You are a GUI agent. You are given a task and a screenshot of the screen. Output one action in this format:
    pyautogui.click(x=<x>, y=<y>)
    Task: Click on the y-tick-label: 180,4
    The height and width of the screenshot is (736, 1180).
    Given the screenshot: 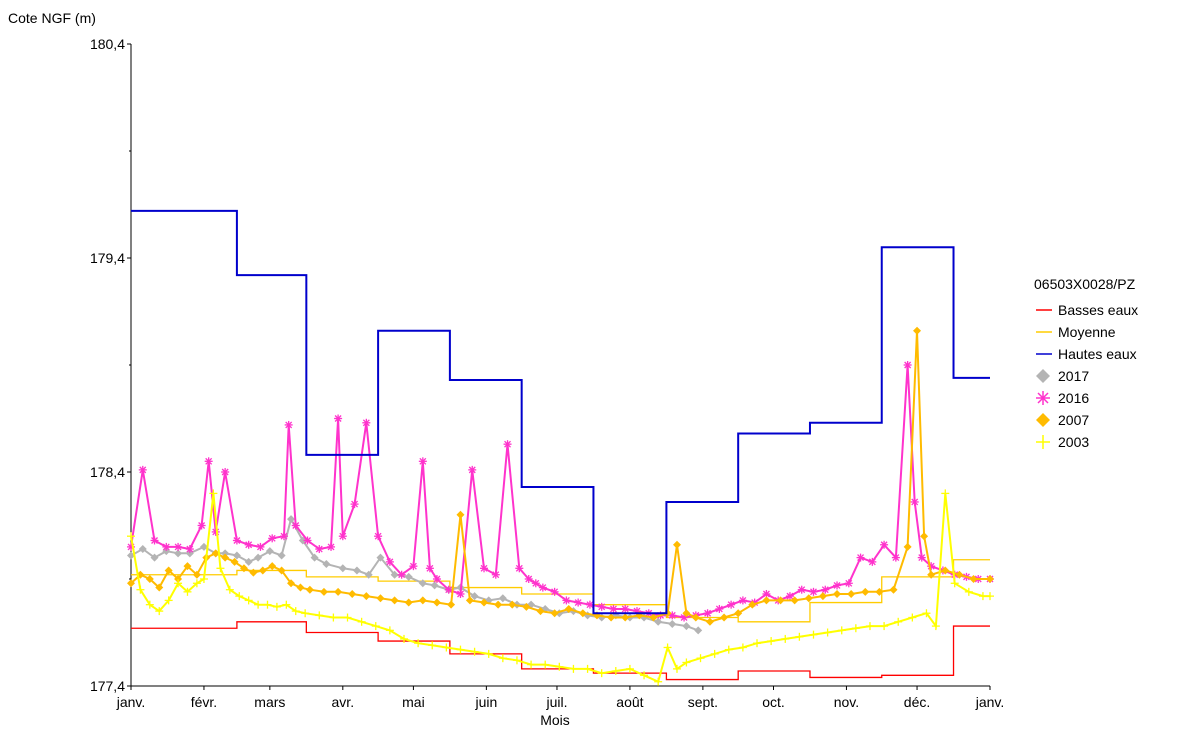 What is the action you would take?
    pyautogui.click(x=107, y=44)
    